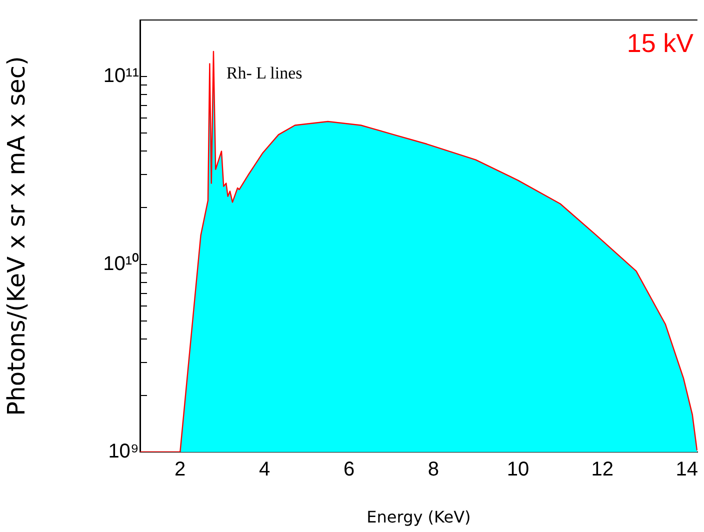  I want to click on x-tick-label: 12, so click(602, 469).